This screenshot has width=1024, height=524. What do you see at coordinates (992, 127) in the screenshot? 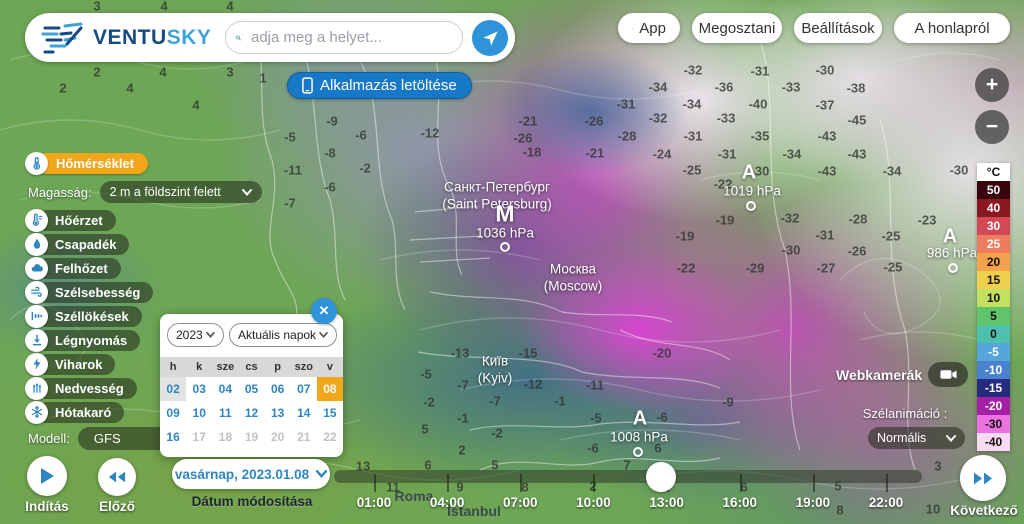
I see `zoom-out-button: −` at bounding box center [992, 127].